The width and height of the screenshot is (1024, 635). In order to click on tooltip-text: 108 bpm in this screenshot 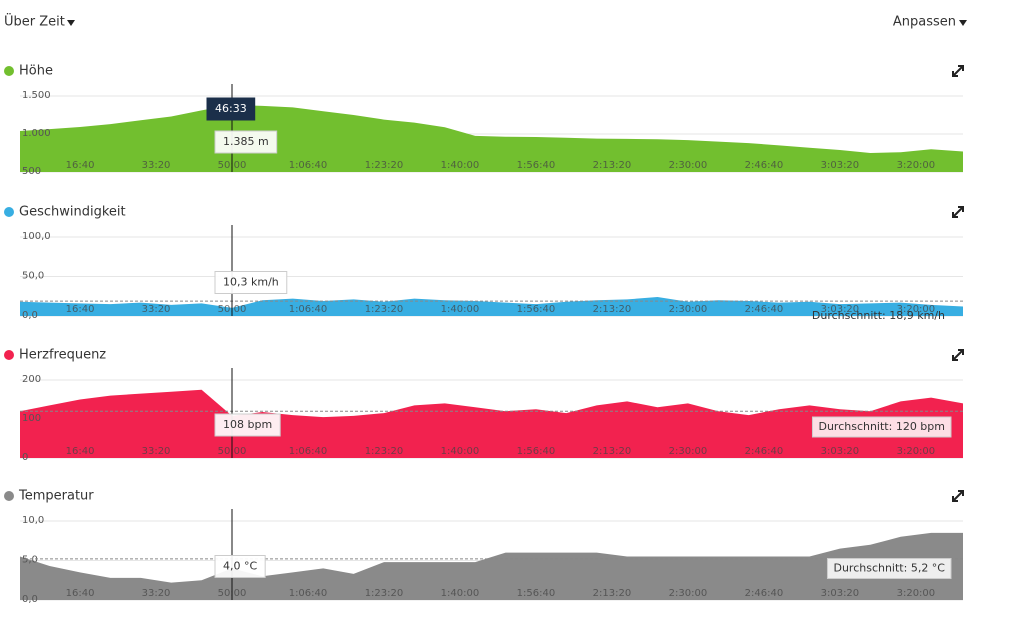, I will do `click(247, 424)`.